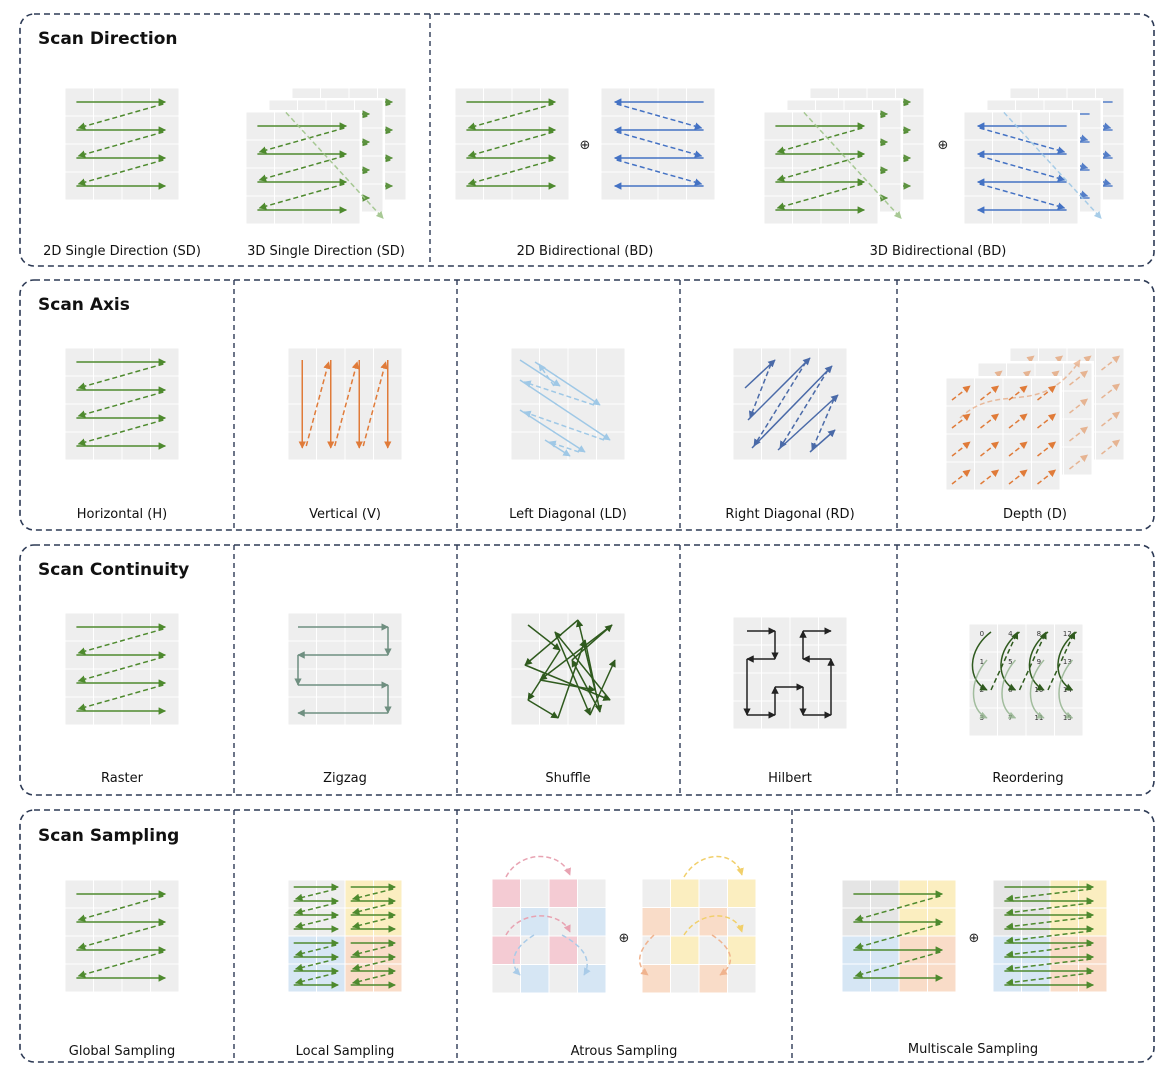  I want to click on reverse-raster-scan, so click(1021, 168).